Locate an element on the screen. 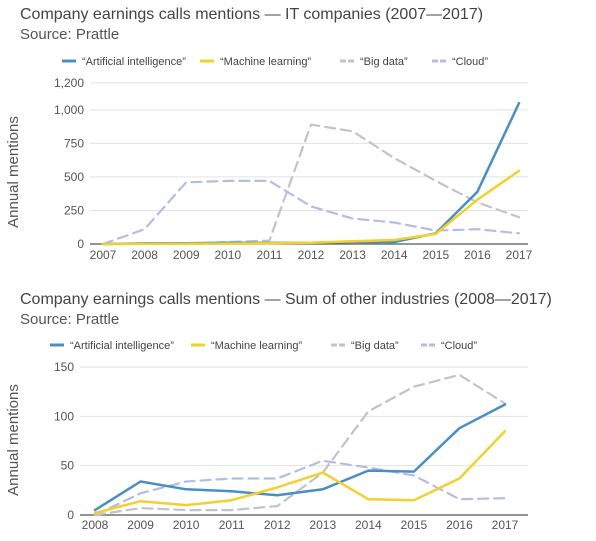  y-tick-label: 150 is located at coordinates (64, 367).